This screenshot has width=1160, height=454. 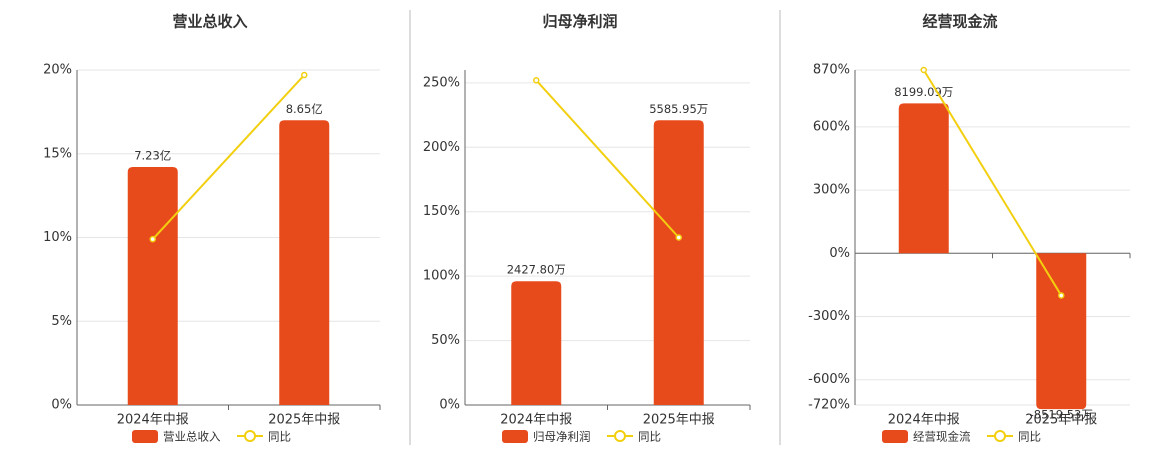 I want to click on y-tick-label: 5%, so click(x=61, y=321).